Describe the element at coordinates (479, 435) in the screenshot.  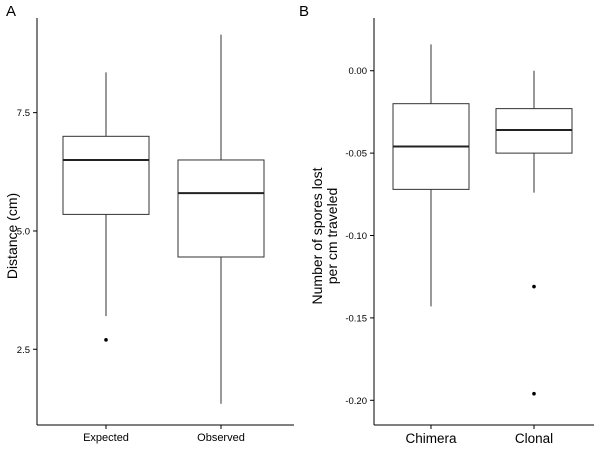
I see `panel-b-x-ticks: Chimera Clonal` at that location.